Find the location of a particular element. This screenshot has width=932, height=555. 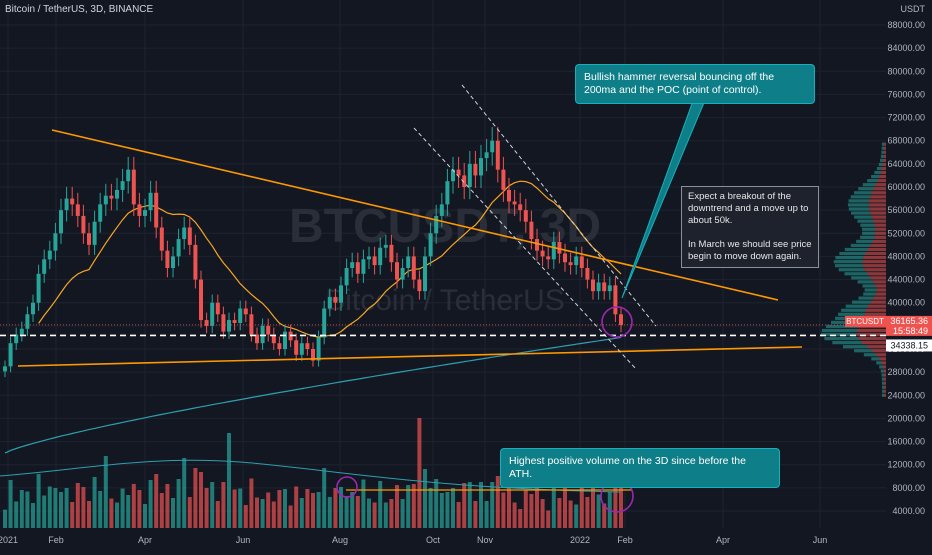

price-axis-bg is located at coordinates (909, 275).